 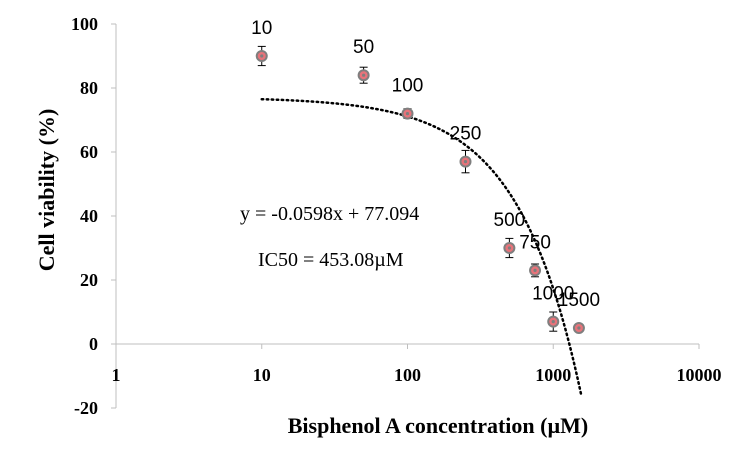 I want to click on data-label: 500, so click(x=510, y=220).